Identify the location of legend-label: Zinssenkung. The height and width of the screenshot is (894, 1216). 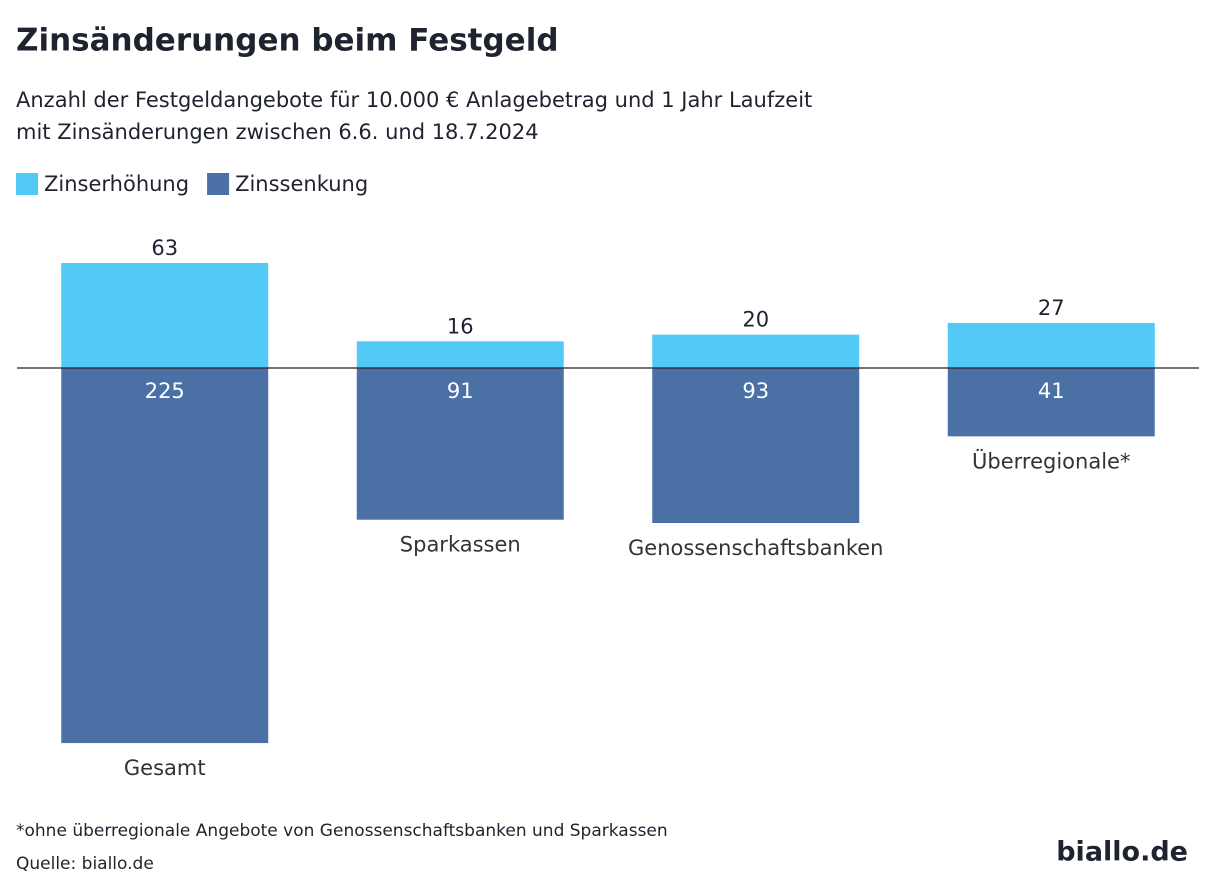
(301, 184).